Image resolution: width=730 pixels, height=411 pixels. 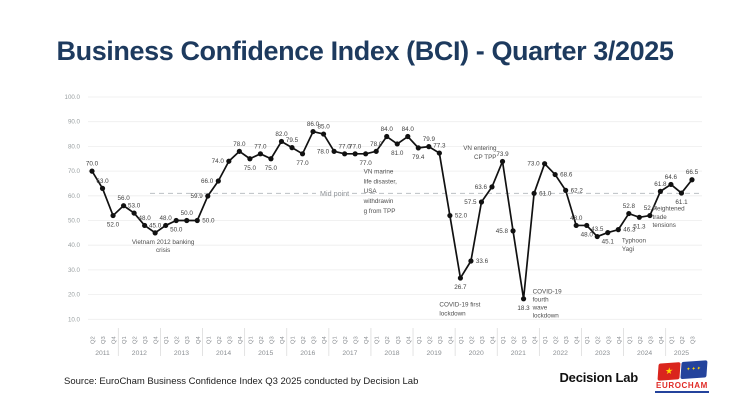 What do you see at coordinates (577, 190) in the screenshot?
I see `point-value-label: 62.2` at bounding box center [577, 190].